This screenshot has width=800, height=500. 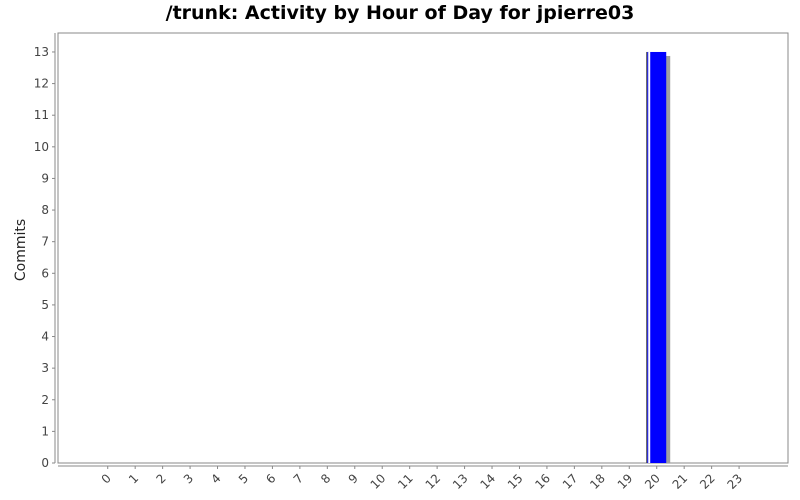 I want to click on x-tick-label: 16, so click(x=542, y=481).